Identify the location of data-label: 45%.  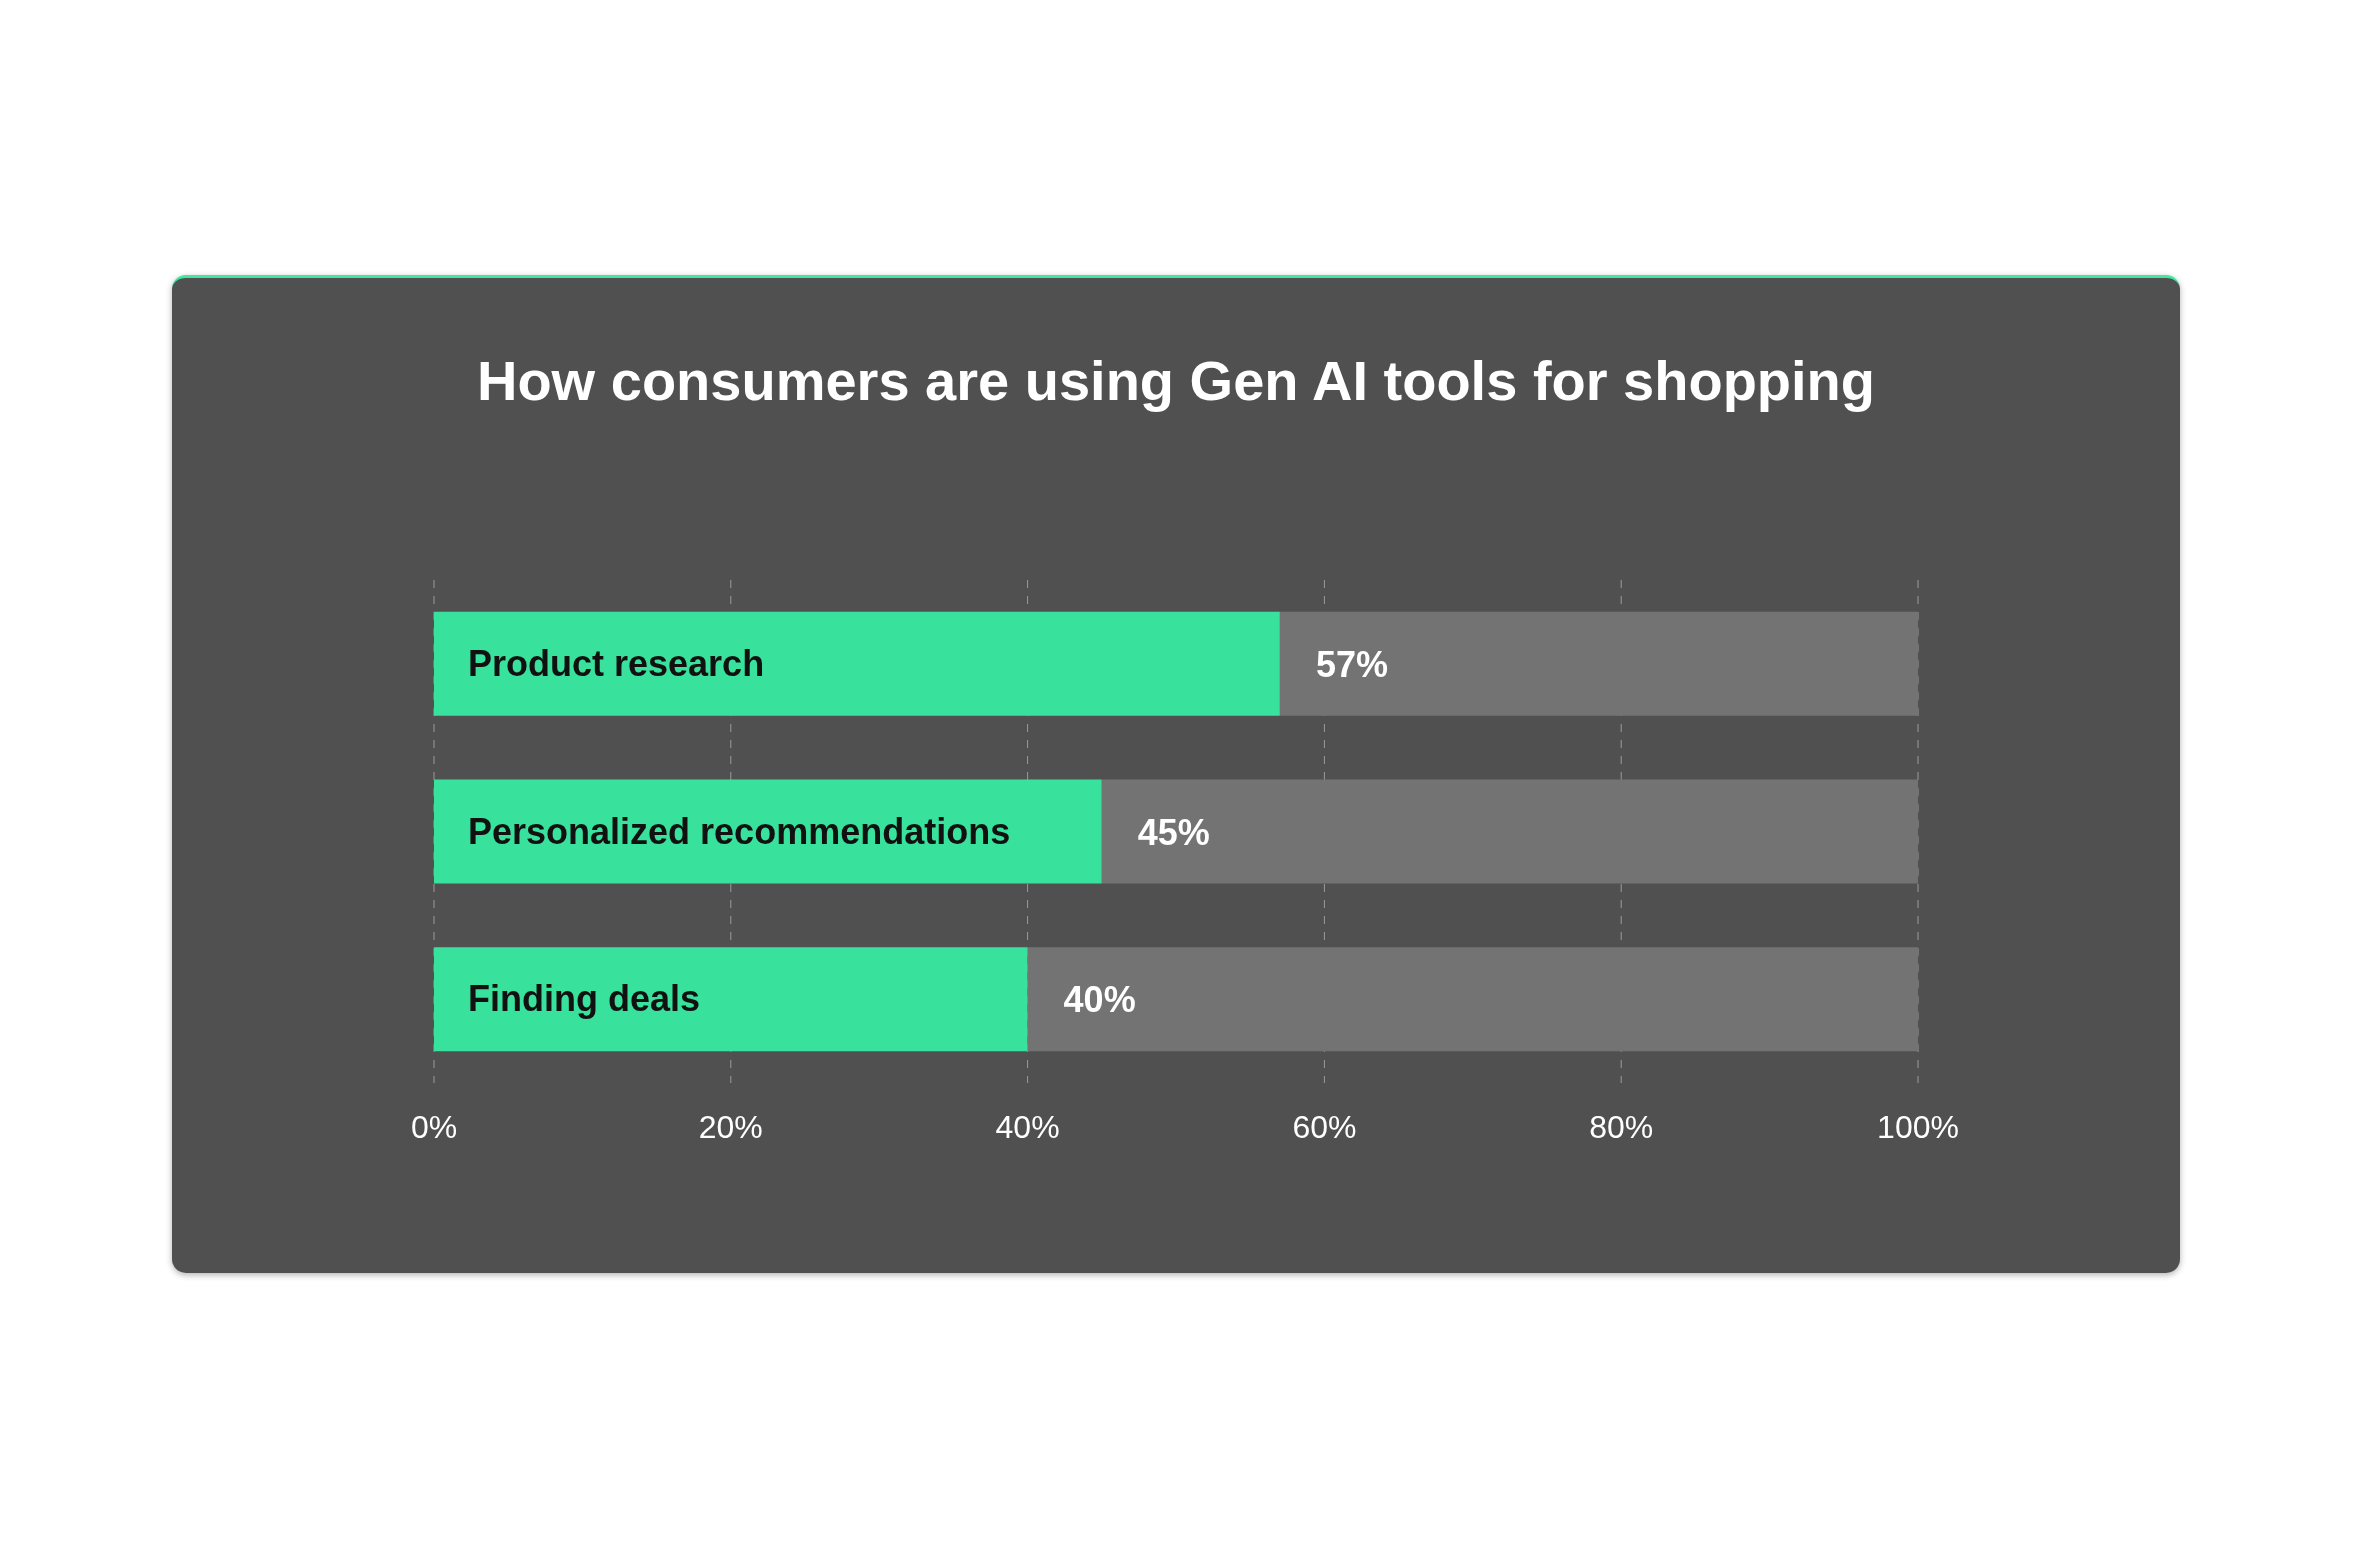
(1173, 832).